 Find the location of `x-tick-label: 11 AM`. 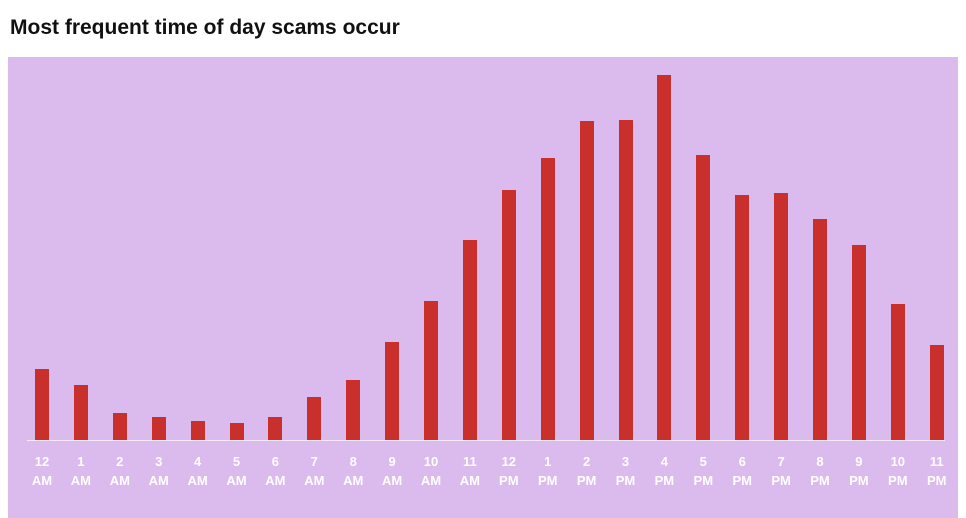

x-tick-label: 11 AM is located at coordinates (469, 471).